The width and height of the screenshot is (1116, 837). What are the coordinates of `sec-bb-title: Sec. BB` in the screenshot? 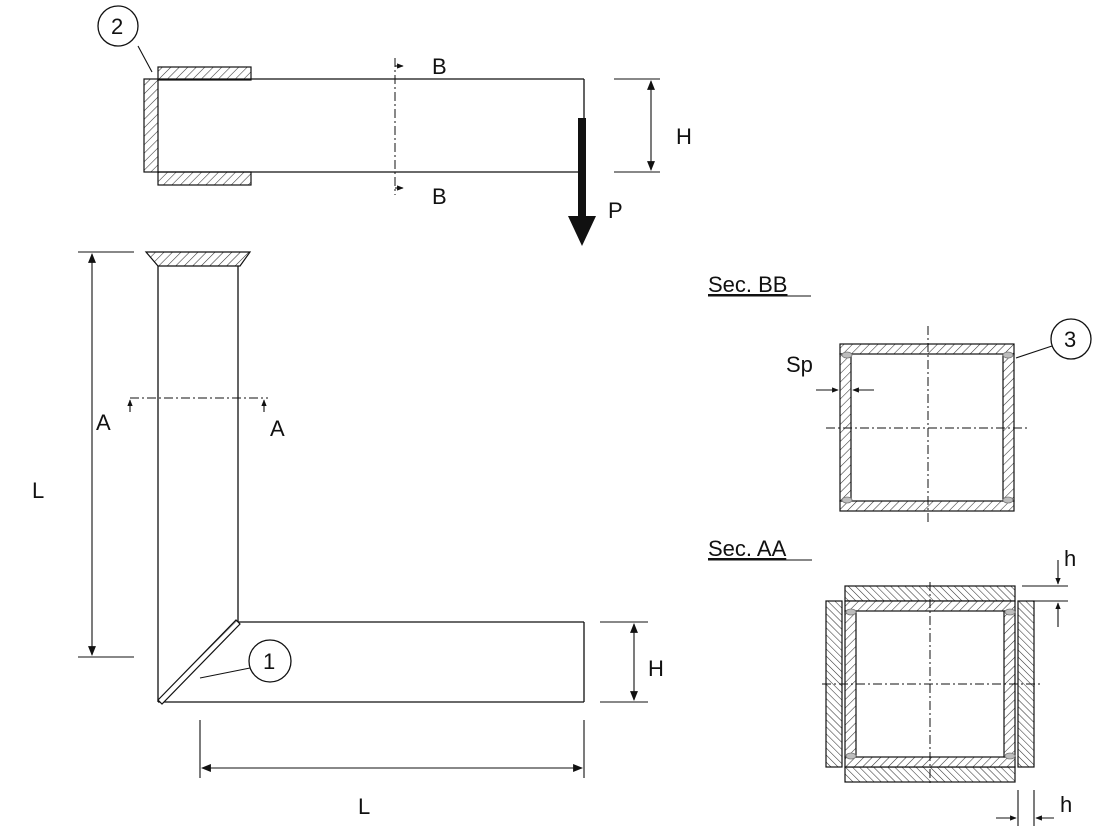 It's located at (747, 284).